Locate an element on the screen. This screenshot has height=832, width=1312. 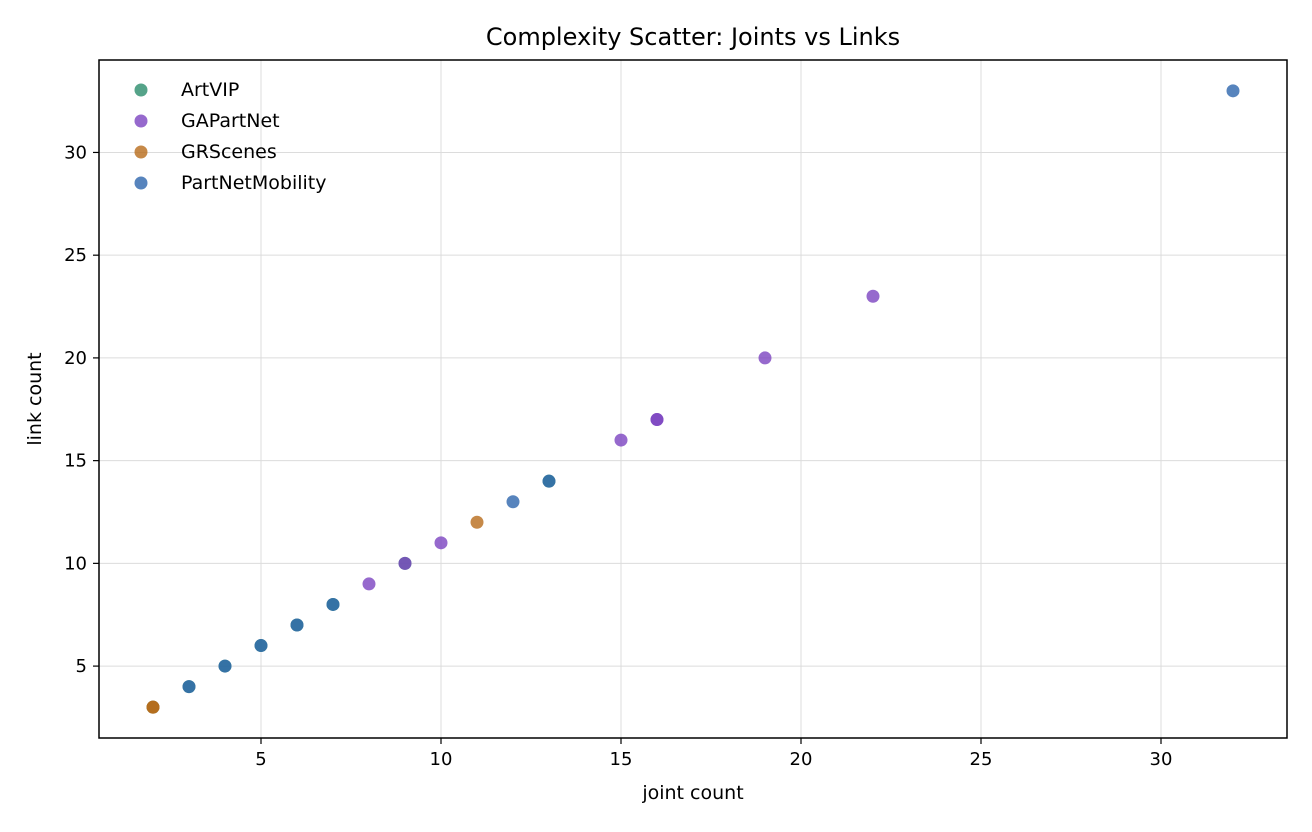
x-tick-label: 30 is located at coordinates (1161, 759).